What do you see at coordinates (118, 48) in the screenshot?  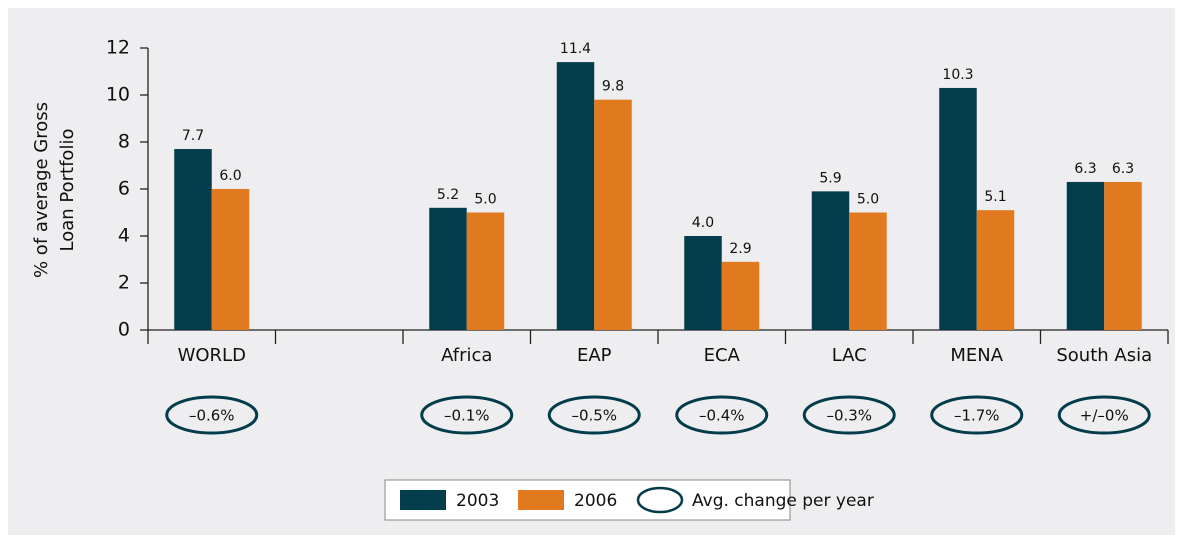 I see `y-tick-label: 12` at bounding box center [118, 48].